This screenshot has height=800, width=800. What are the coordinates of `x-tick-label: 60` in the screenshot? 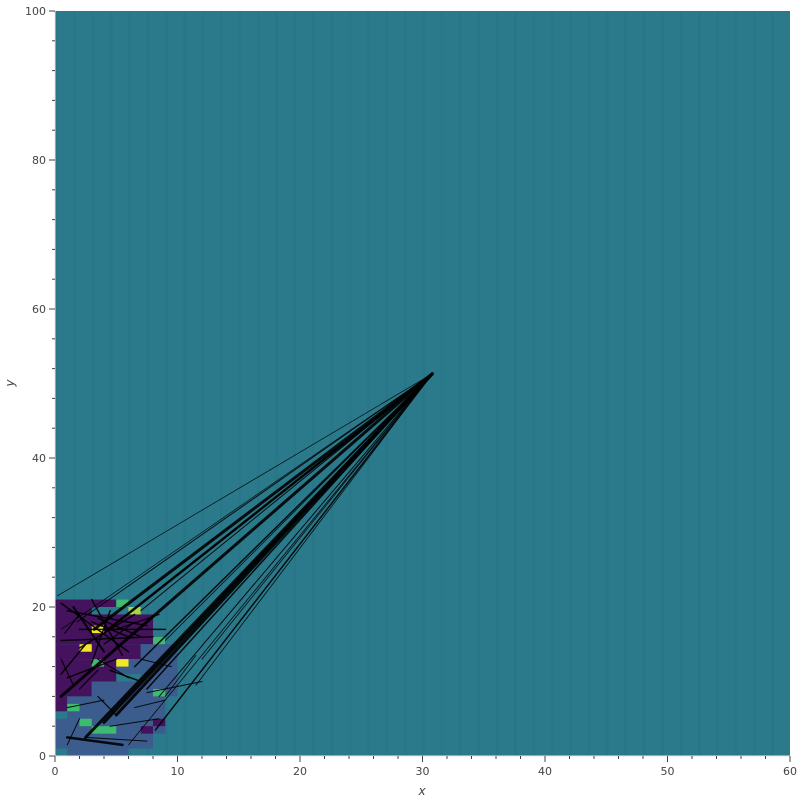 It's located at (790, 771).